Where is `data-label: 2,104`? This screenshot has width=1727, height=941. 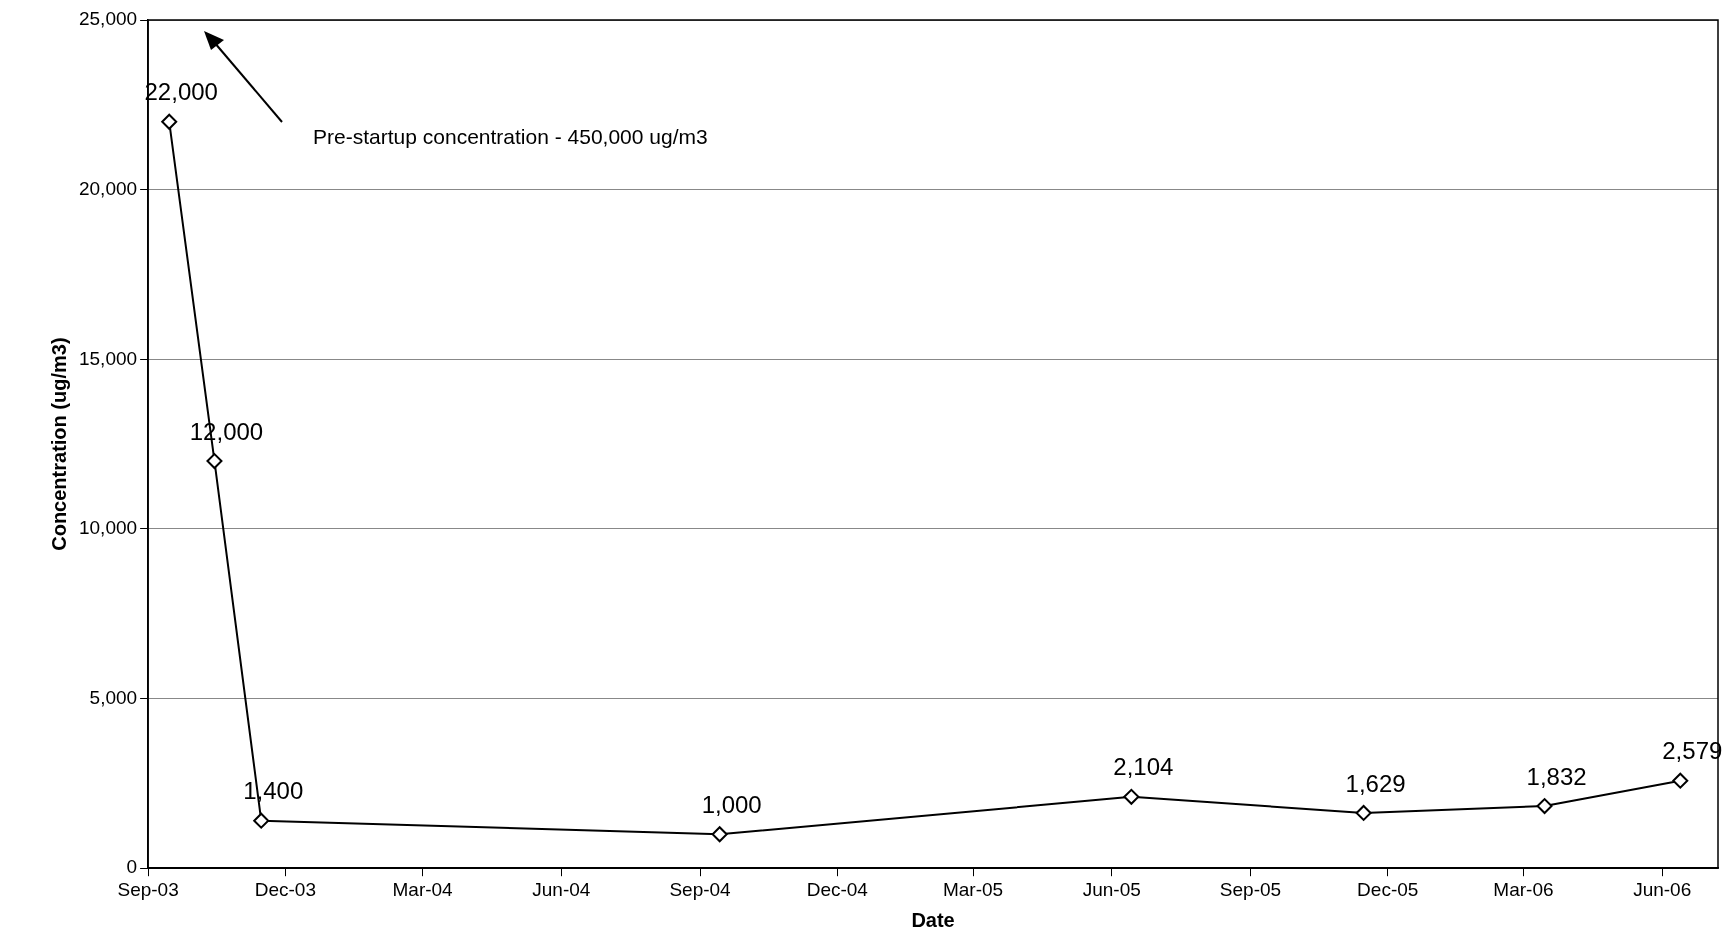
data-label: 2,104 is located at coordinates (1143, 767).